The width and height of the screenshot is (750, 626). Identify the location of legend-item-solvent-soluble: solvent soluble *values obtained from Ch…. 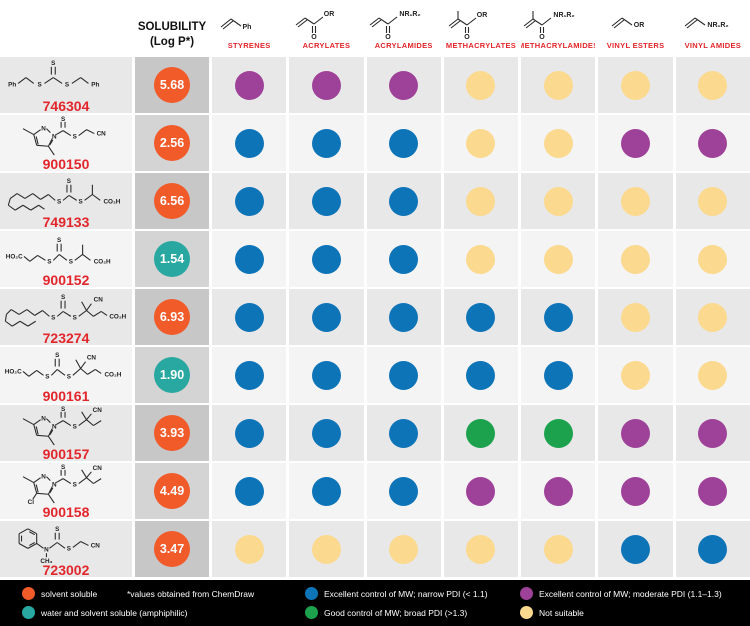
(163, 593).